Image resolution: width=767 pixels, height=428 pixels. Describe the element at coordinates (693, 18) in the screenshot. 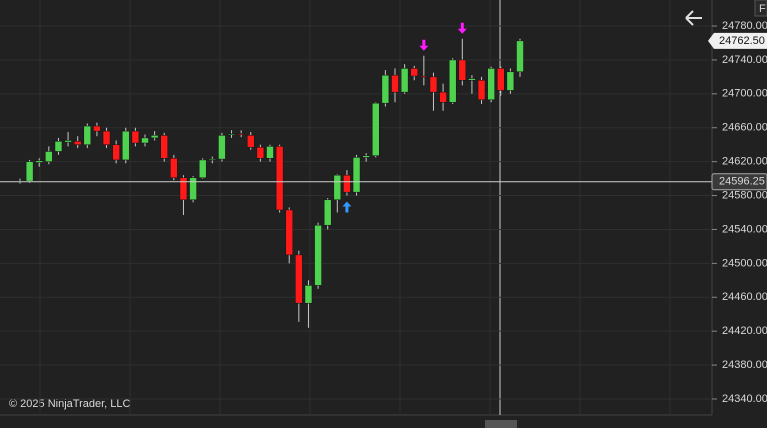

I see `back-button` at that location.